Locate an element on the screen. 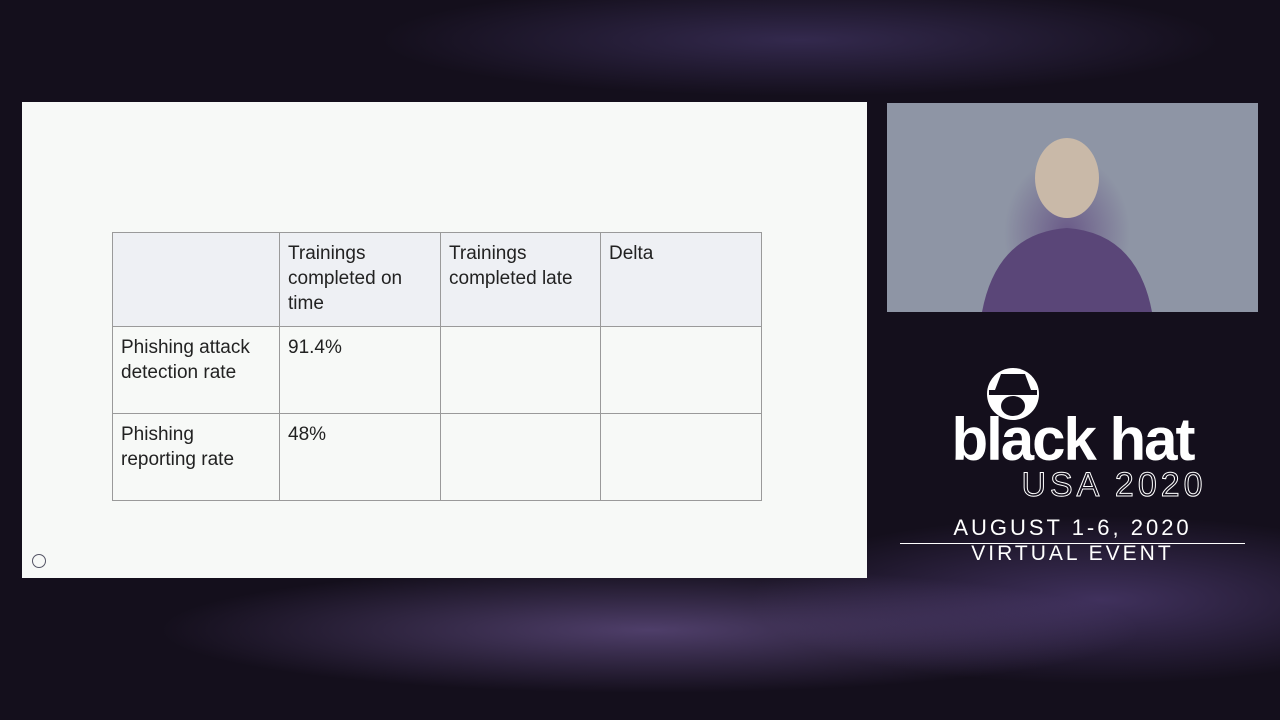 The height and width of the screenshot is (720, 1280). cell: 91.4% is located at coordinates (360, 370).